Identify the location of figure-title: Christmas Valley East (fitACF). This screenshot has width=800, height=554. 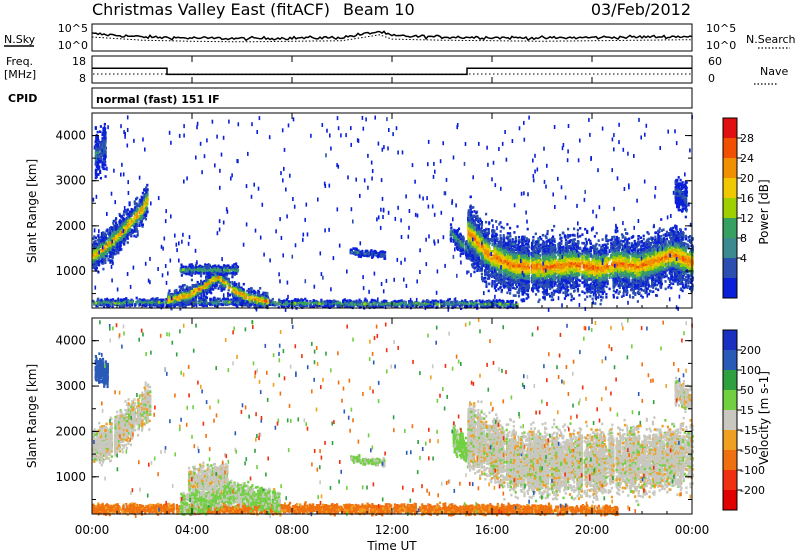
(211, 9).